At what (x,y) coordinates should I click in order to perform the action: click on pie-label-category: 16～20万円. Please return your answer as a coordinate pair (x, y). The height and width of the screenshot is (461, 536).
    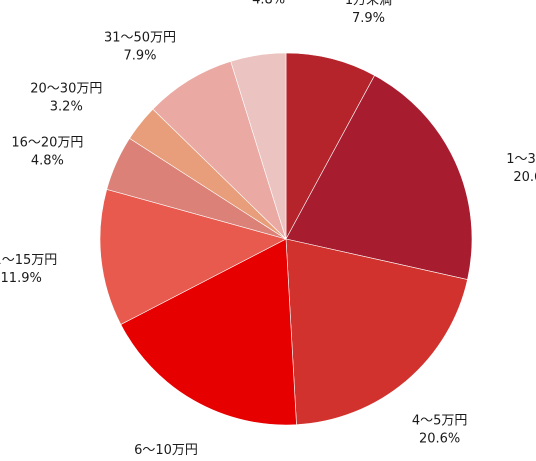
    Looking at the image, I should click on (47, 142).